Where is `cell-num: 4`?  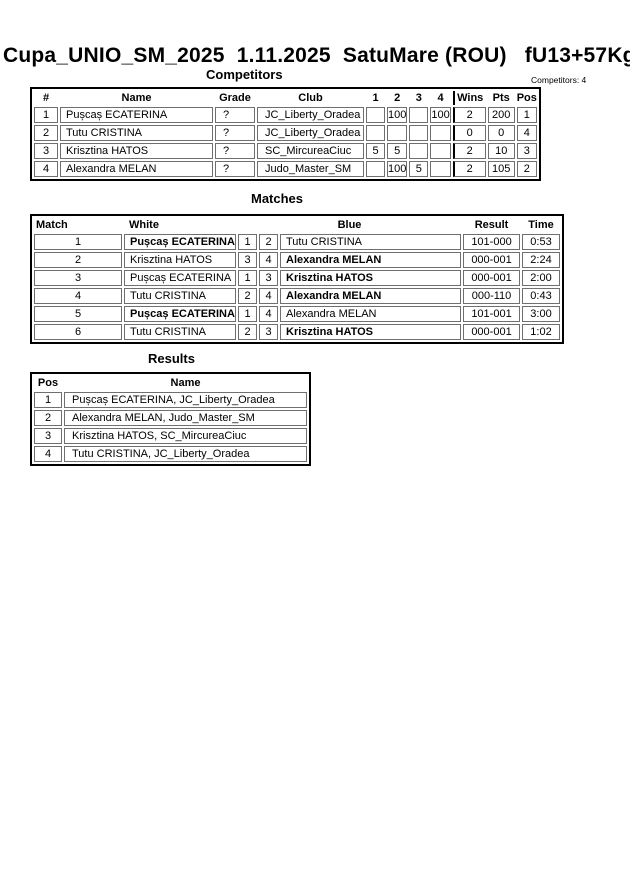 cell-num: 4 is located at coordinates (46, 169).